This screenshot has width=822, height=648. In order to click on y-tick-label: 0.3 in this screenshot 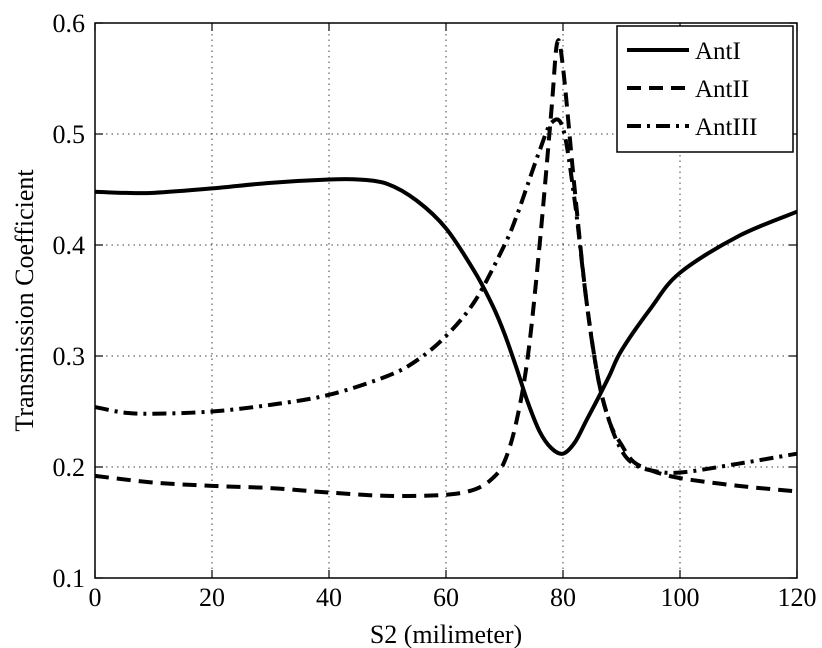, I will do `click(69, 356)`.